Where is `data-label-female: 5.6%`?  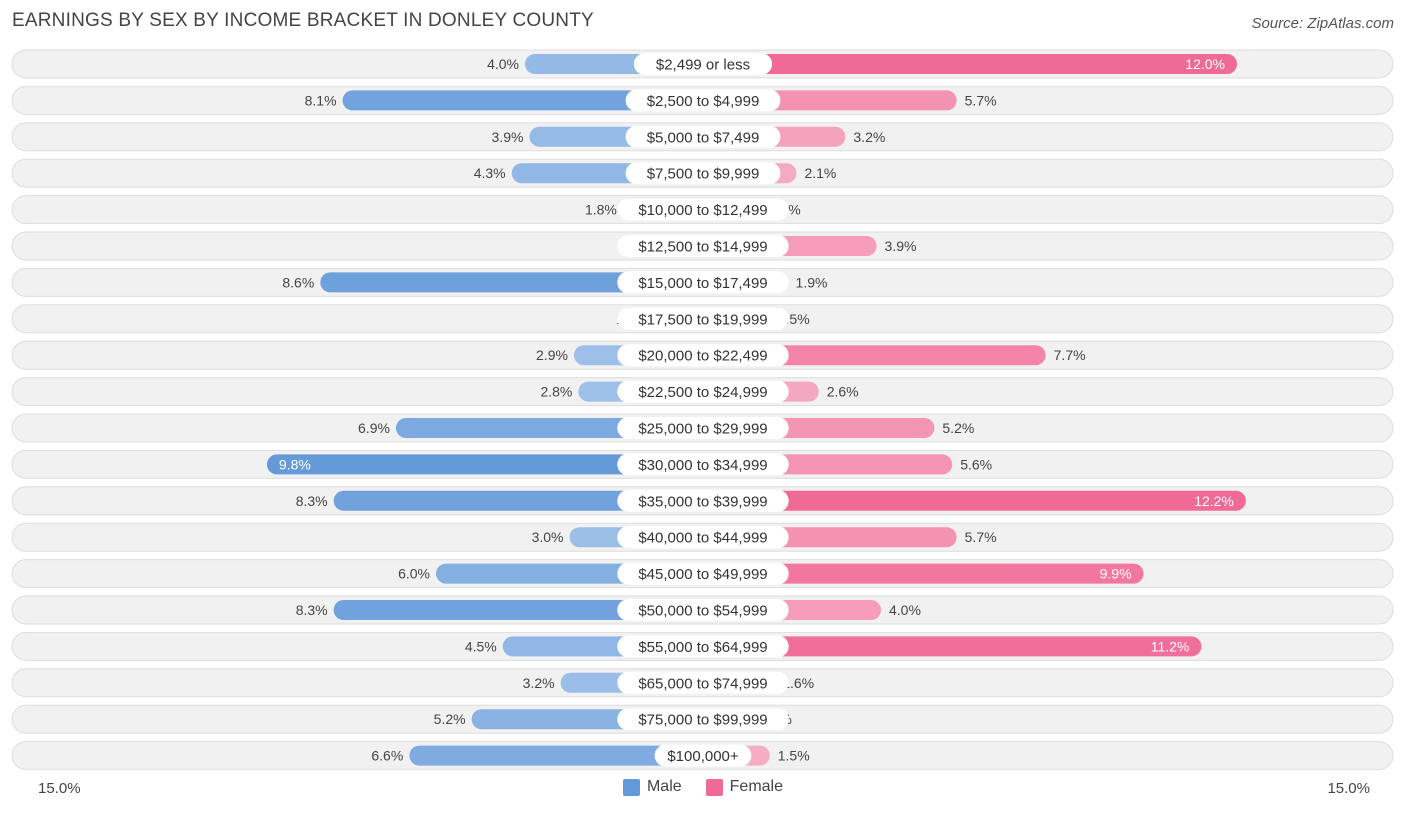 data-label-female: 5.6% is located at coordinates (976, 464).